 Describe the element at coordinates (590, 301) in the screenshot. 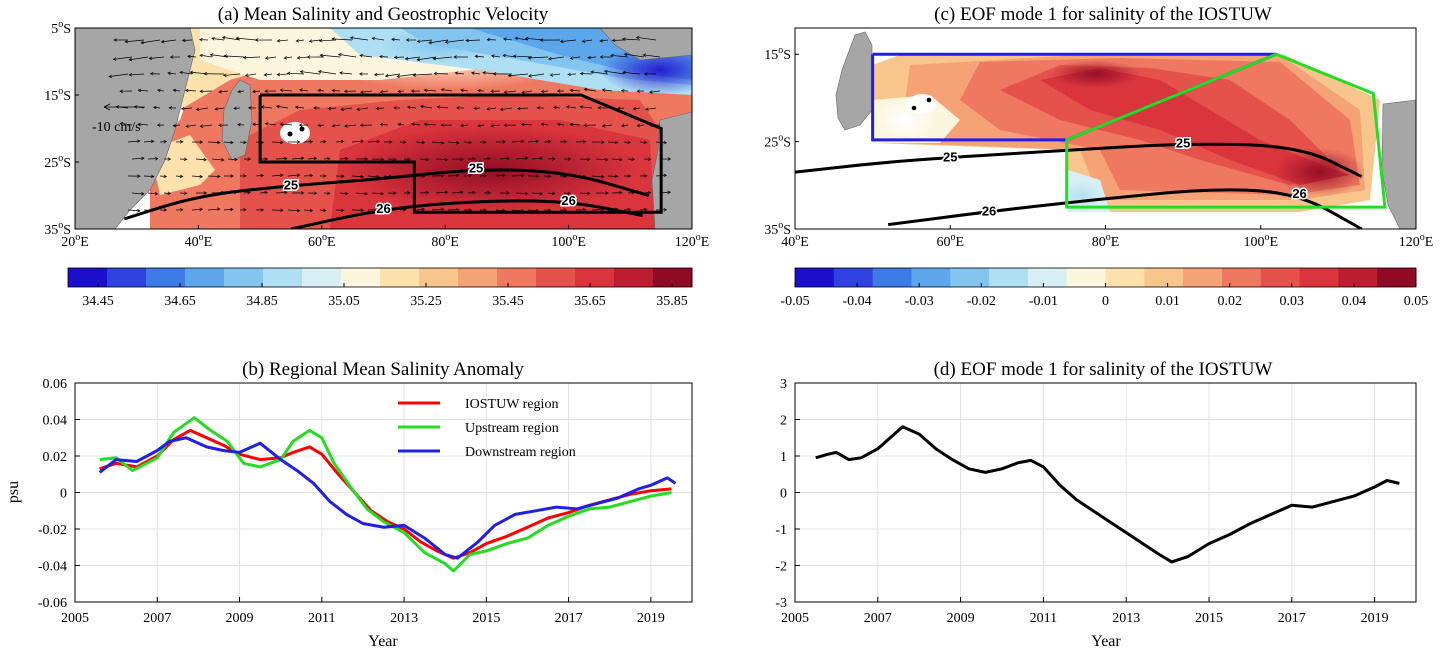

I see `colorbar-tick-label: 35.65` at that location.